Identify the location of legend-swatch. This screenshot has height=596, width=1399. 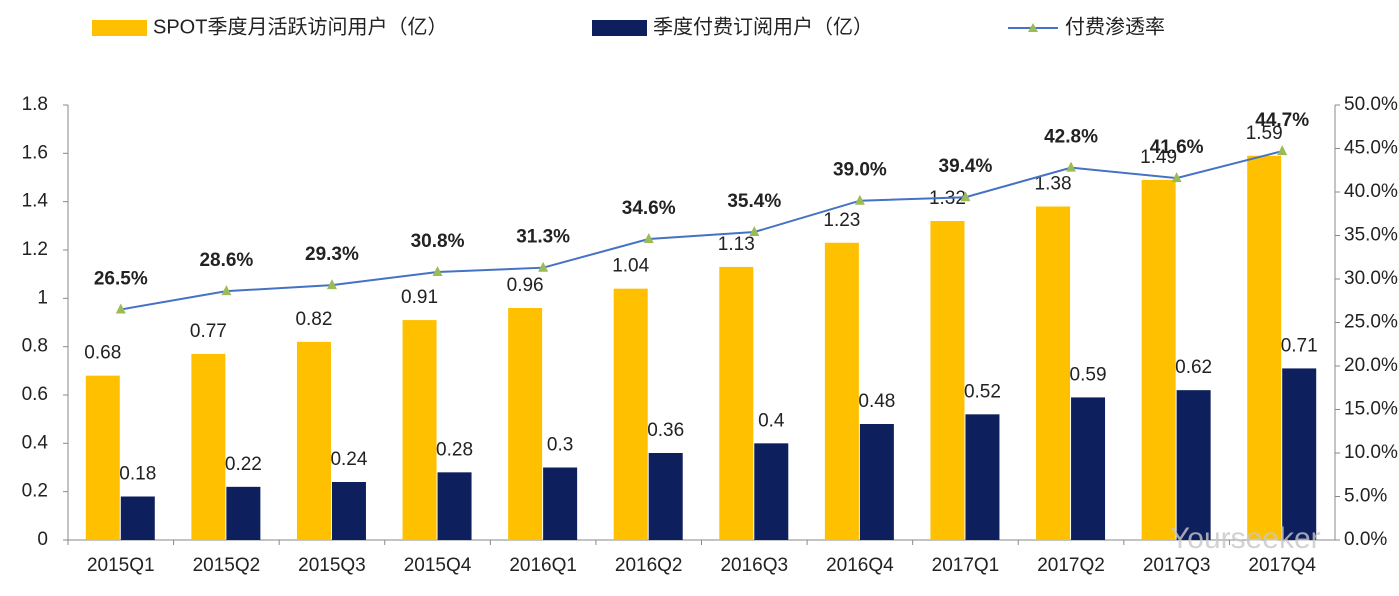
(619, 28).